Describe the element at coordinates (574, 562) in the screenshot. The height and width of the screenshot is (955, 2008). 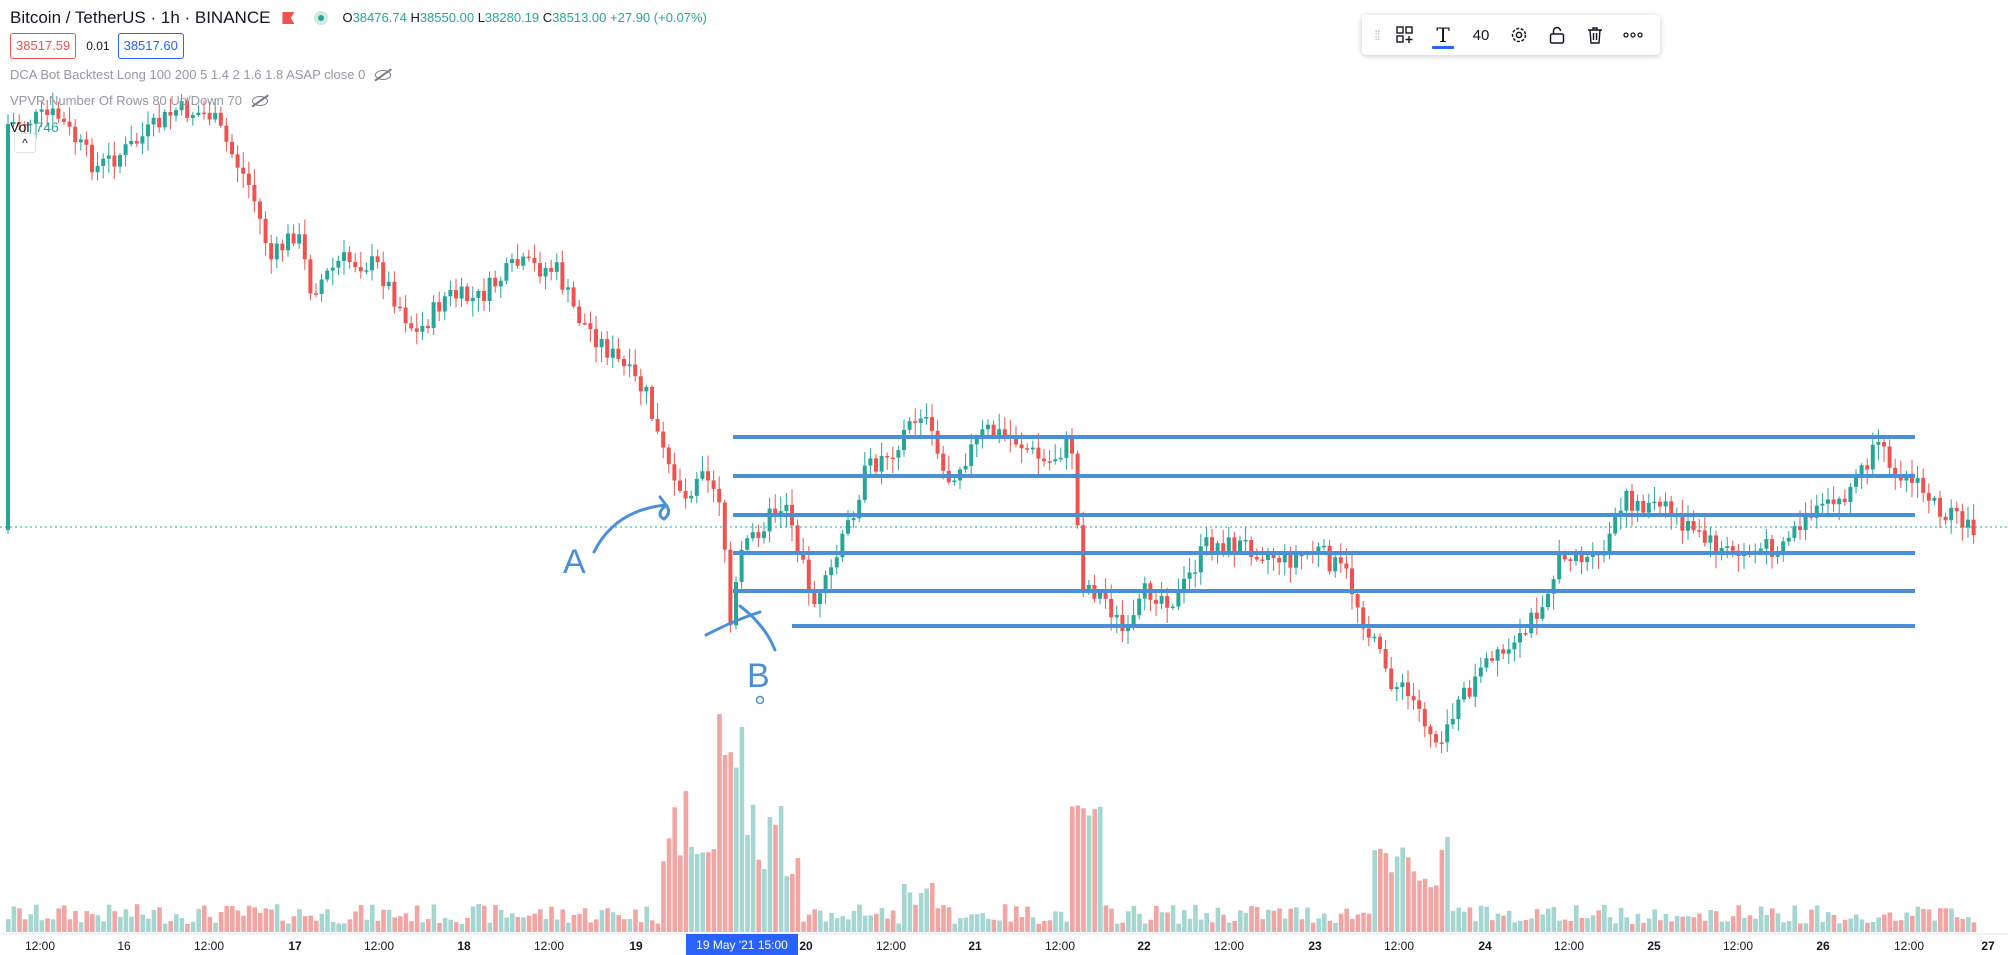
I see `annotation-label-a: A` at that location.